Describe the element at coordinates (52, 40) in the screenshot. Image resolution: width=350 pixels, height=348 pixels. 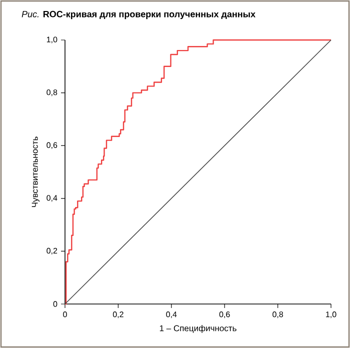
I see `y-tick-label: 1,0` at that location.